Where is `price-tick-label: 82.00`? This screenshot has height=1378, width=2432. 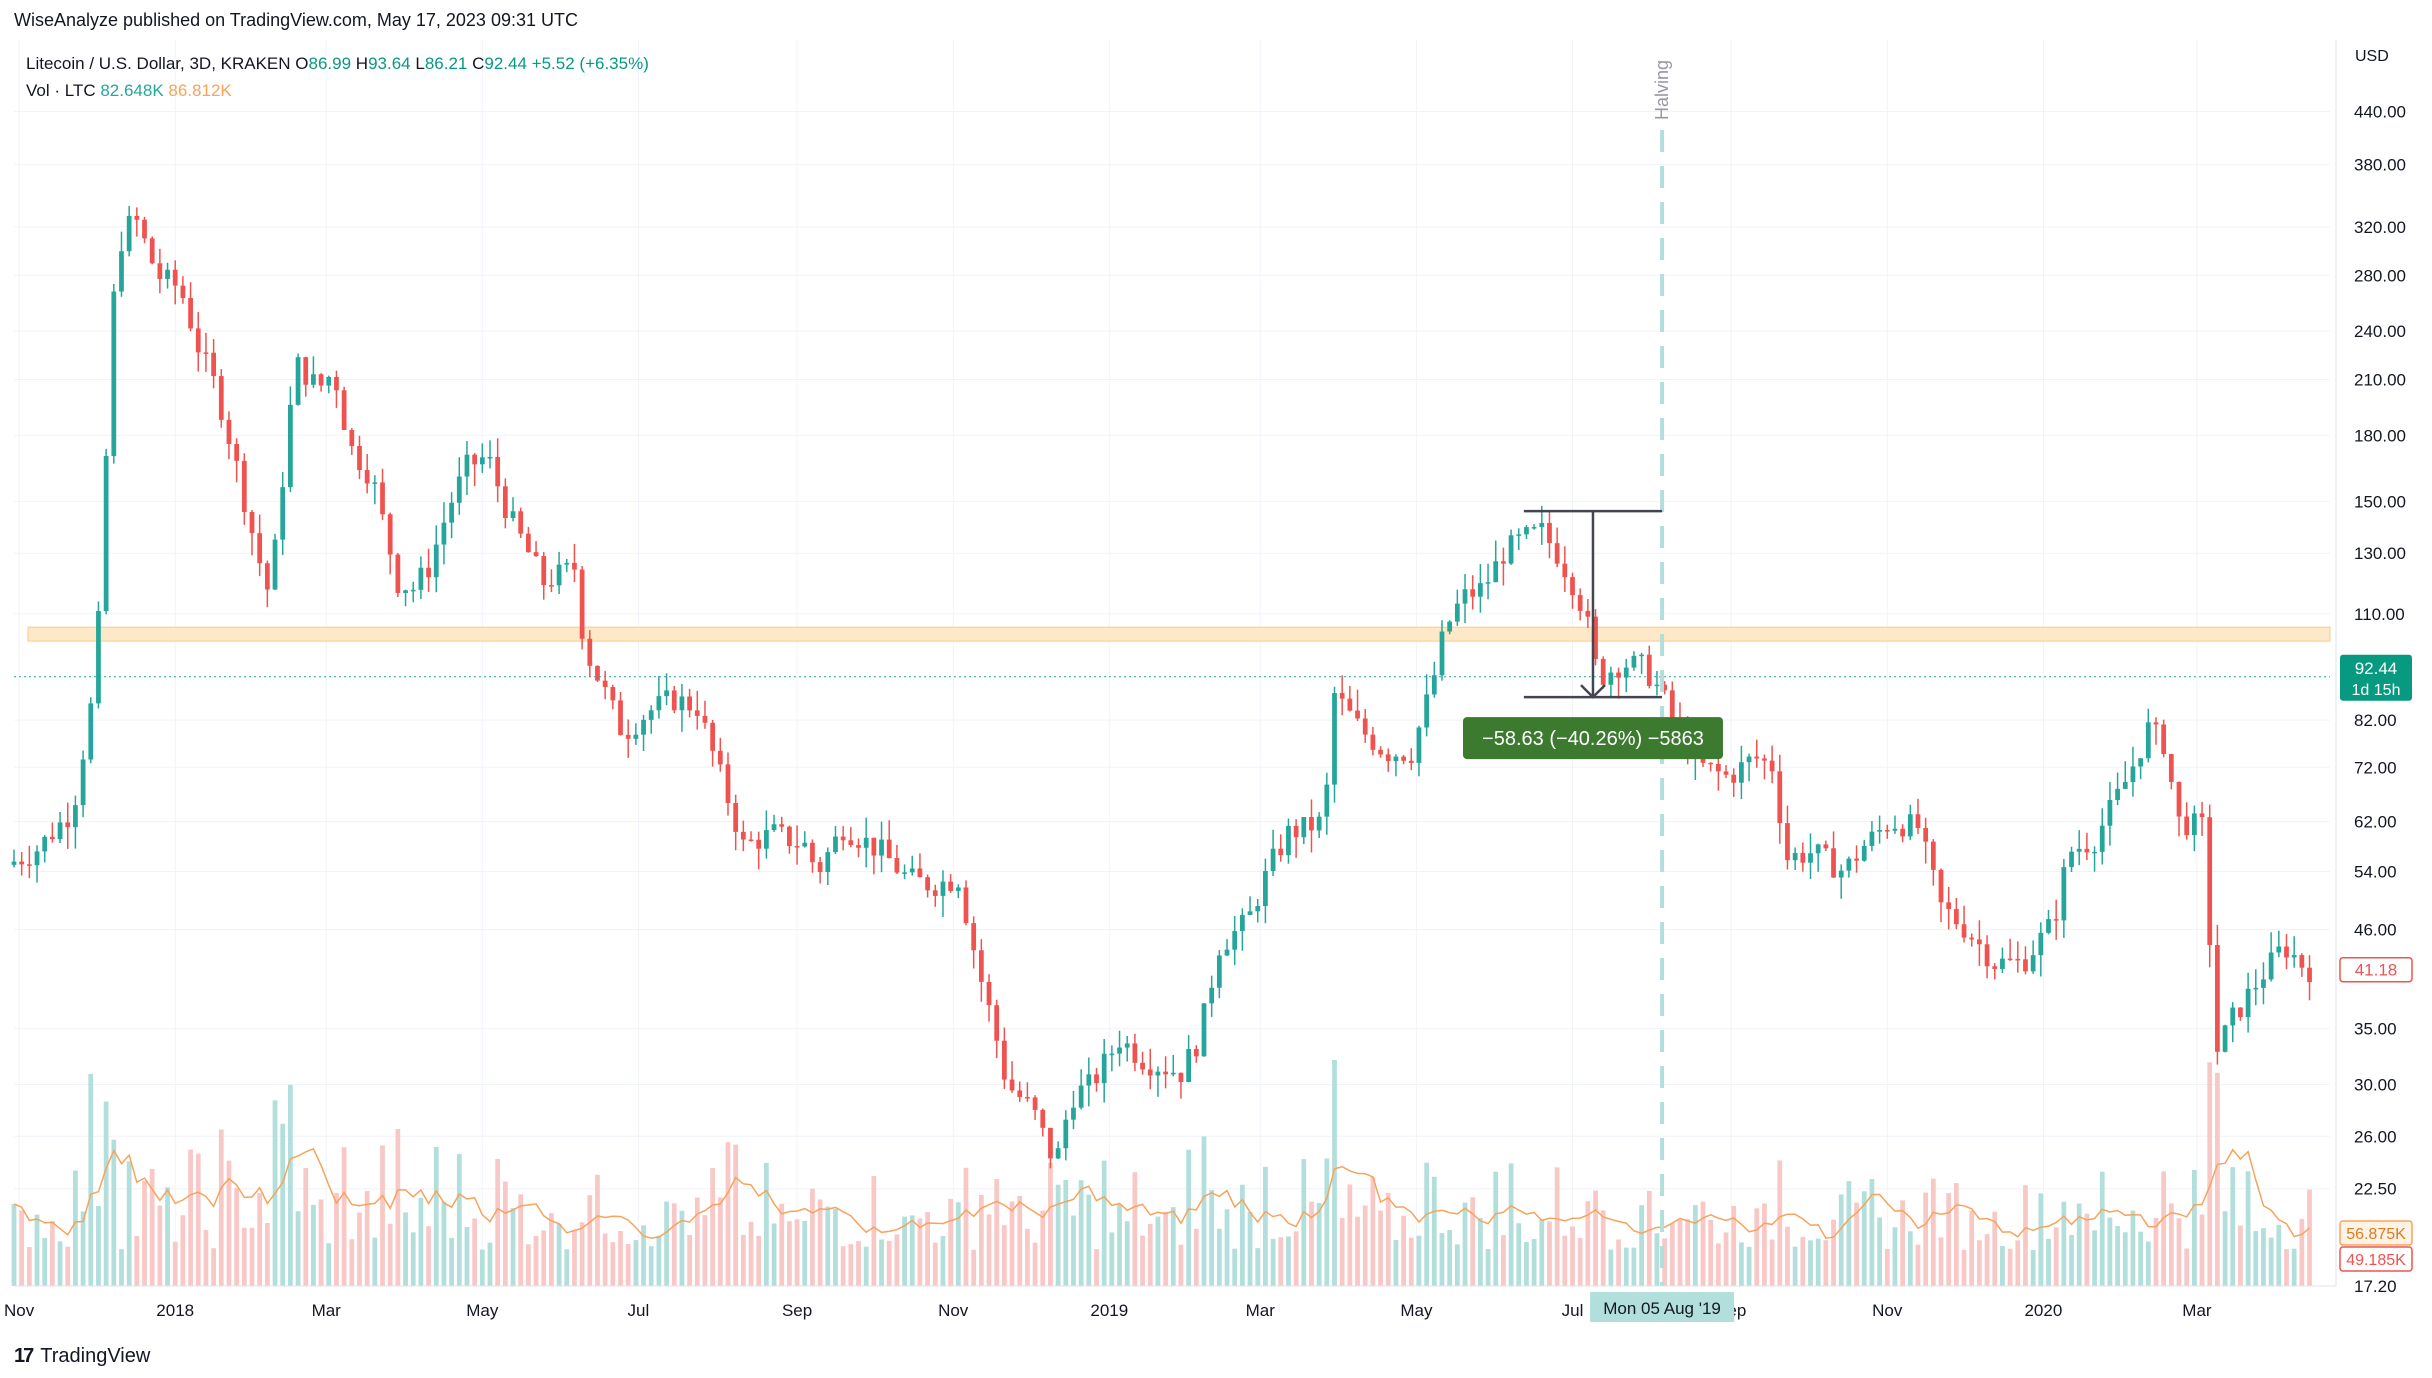 price-tick-label: 82.00 is located at coordinates (2375, 720).